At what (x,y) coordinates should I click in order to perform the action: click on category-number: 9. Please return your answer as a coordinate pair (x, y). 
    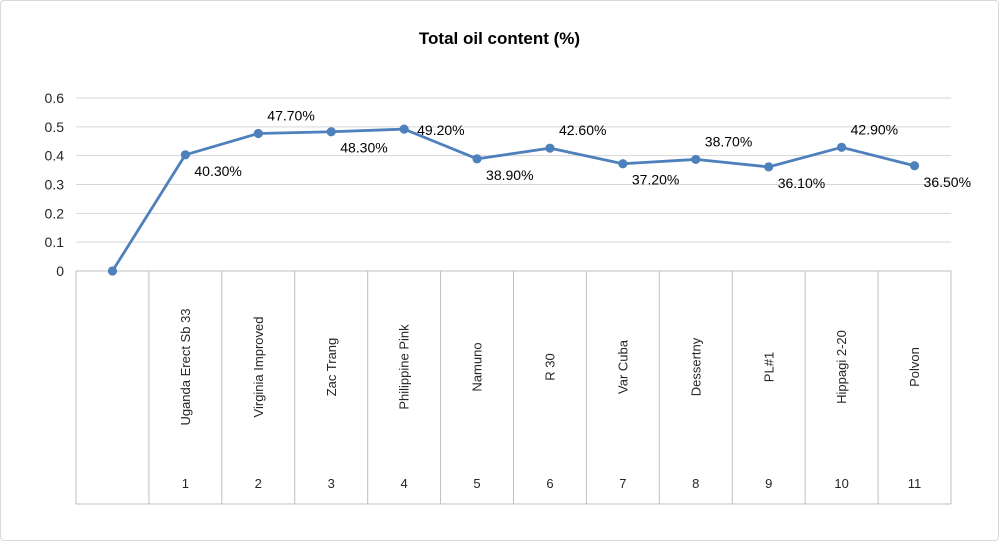
    Looking at the image, I should click on (768, 483).